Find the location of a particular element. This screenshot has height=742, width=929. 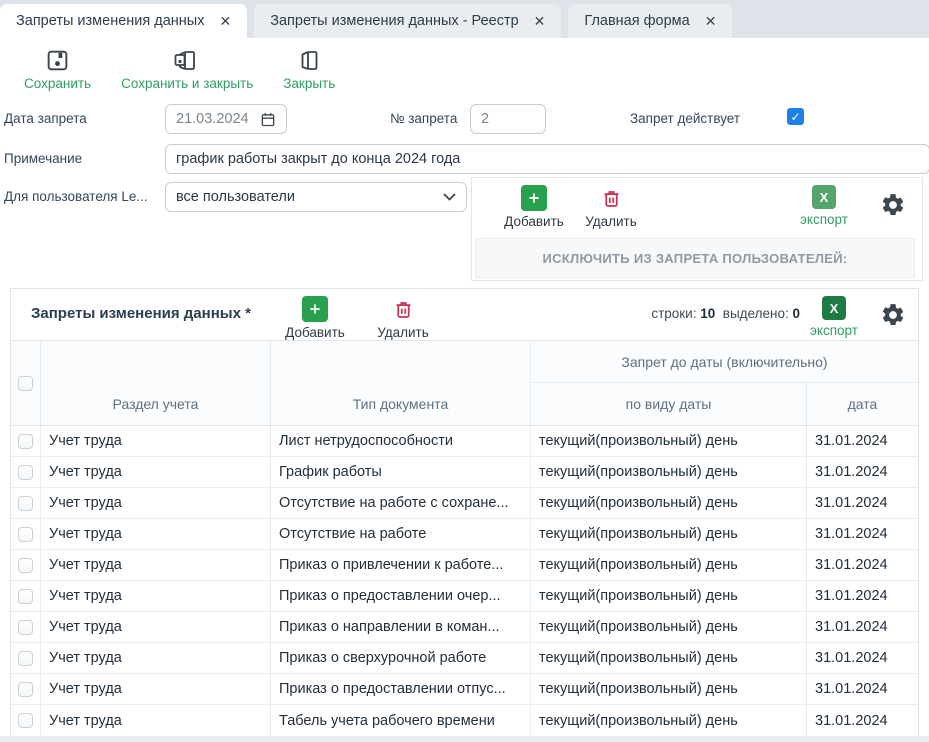

tab-zaprety-izmeneniya-dannyh: Запреты изменения данных ✕ is located at coordinates (124, 21).